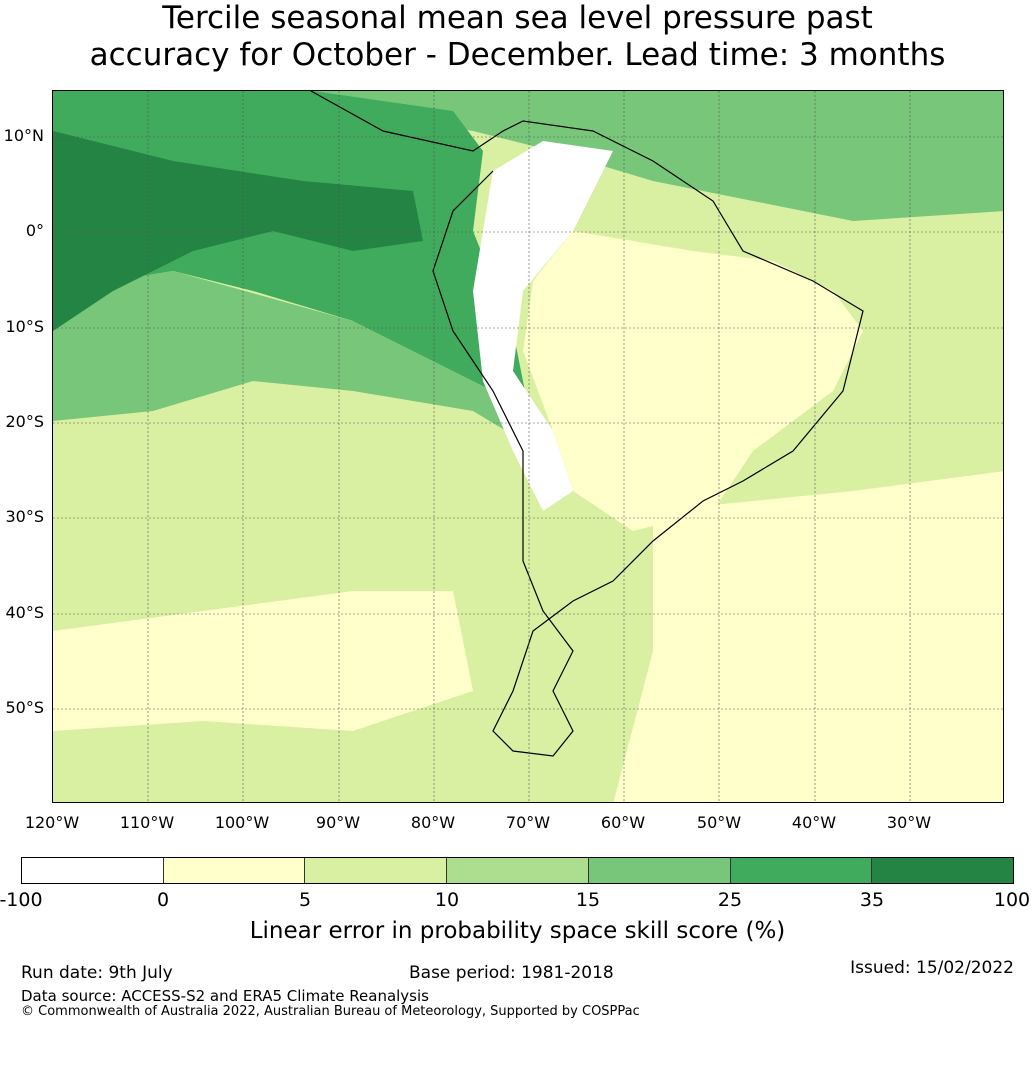  Describe the element at coordinates (872, 900) in the screenshot. I see `colorbar-tick: 35` at that location.